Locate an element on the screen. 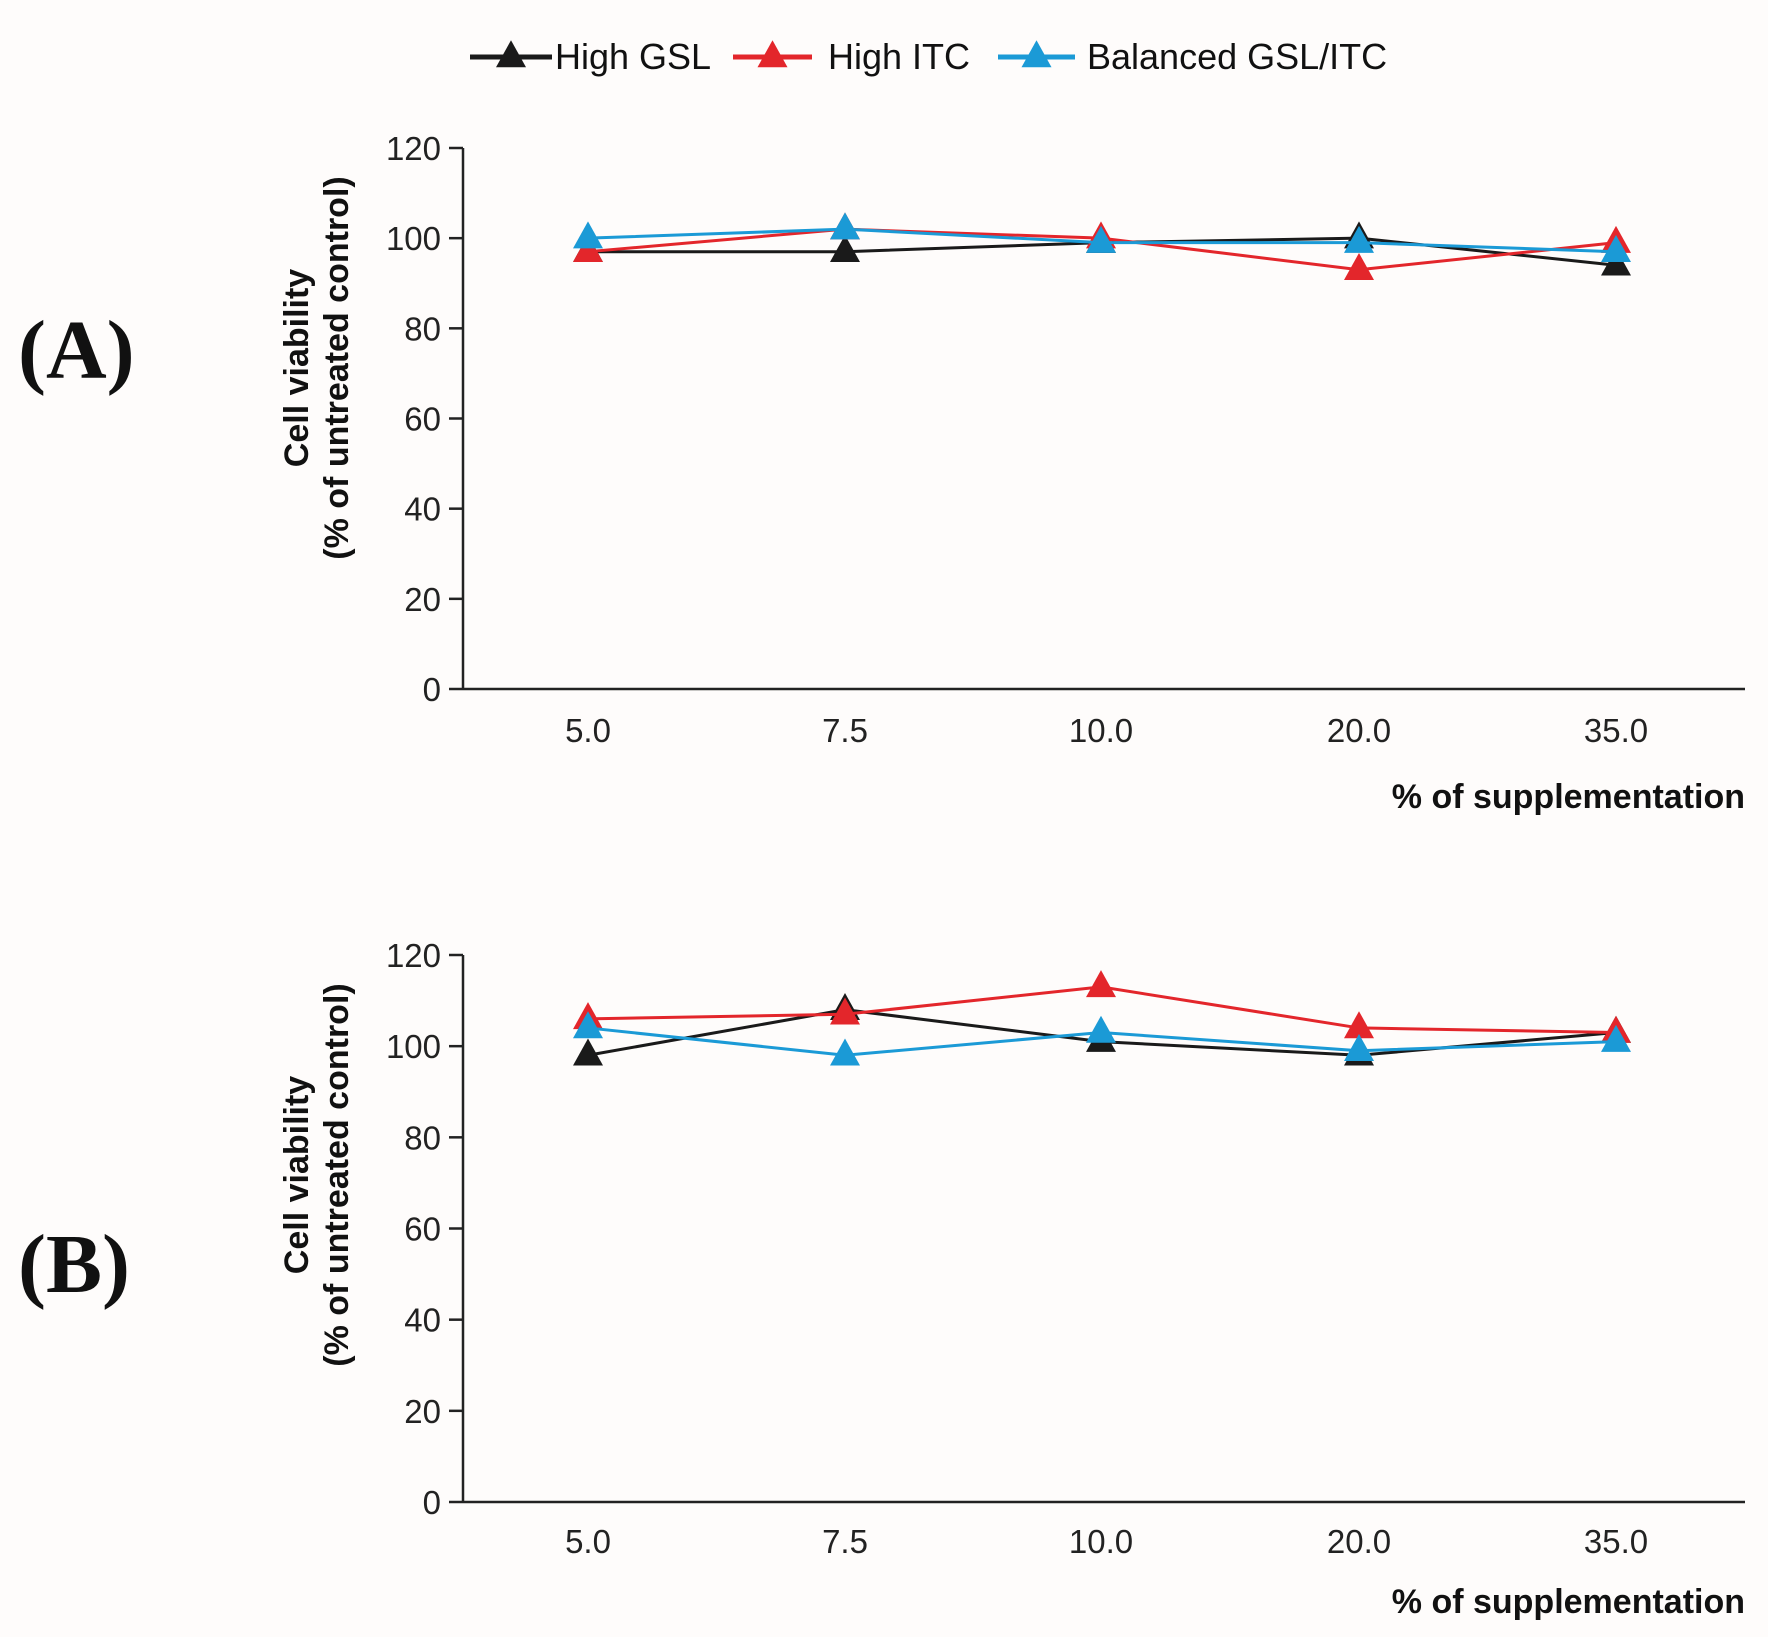 The height and width of the screenshot is (1637, 1768). legend-label: High GSL is located at coordinates (633, 56).